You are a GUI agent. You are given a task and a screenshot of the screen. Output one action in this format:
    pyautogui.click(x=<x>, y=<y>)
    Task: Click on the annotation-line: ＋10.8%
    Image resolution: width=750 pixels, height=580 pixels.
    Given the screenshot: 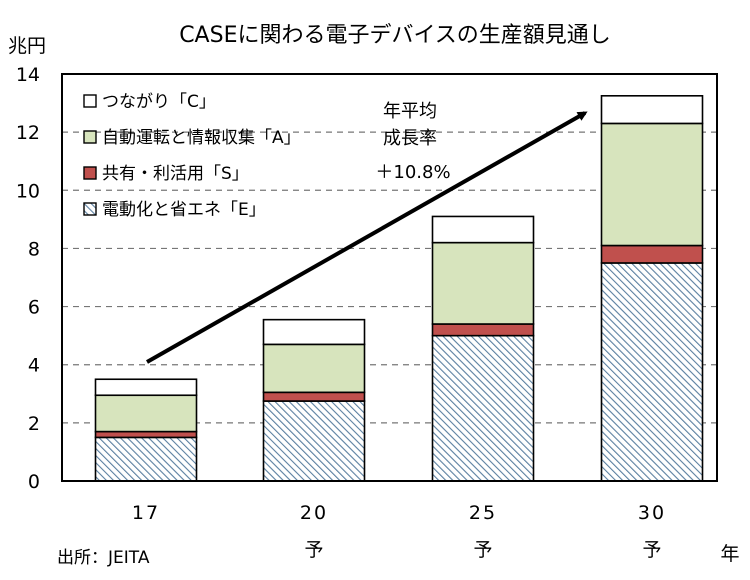 What is the action you would take?
    pyautogui.click(x=412, y=172)
    